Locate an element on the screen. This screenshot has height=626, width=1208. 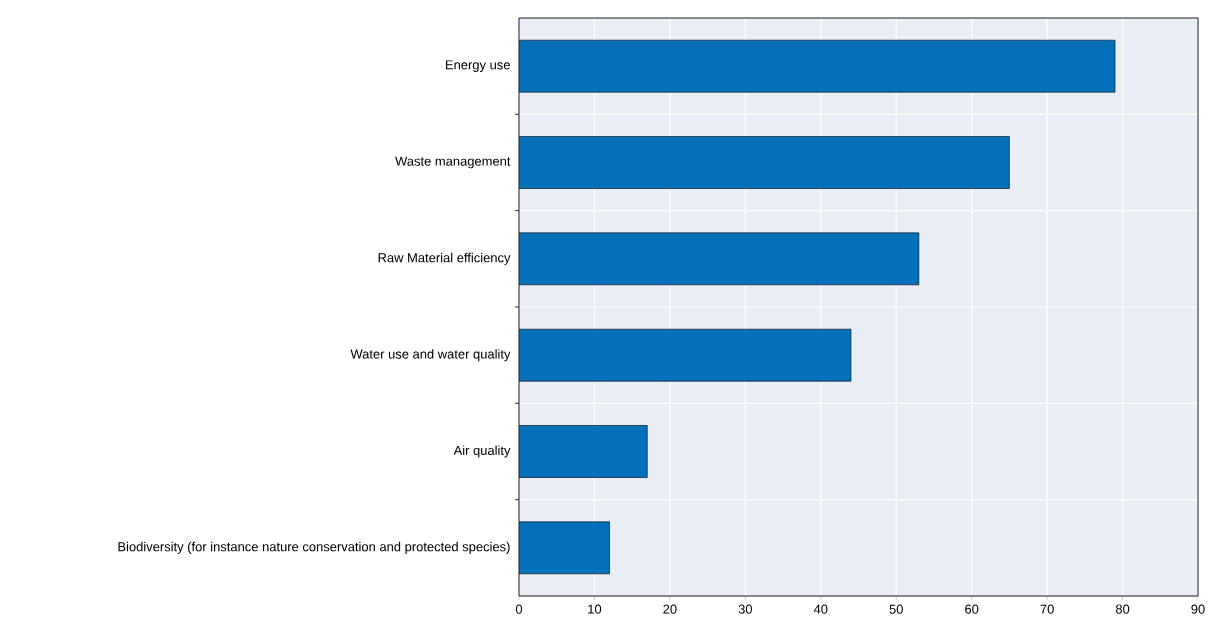
x-tick-label: 80 is located at coordinates (1122, 609).